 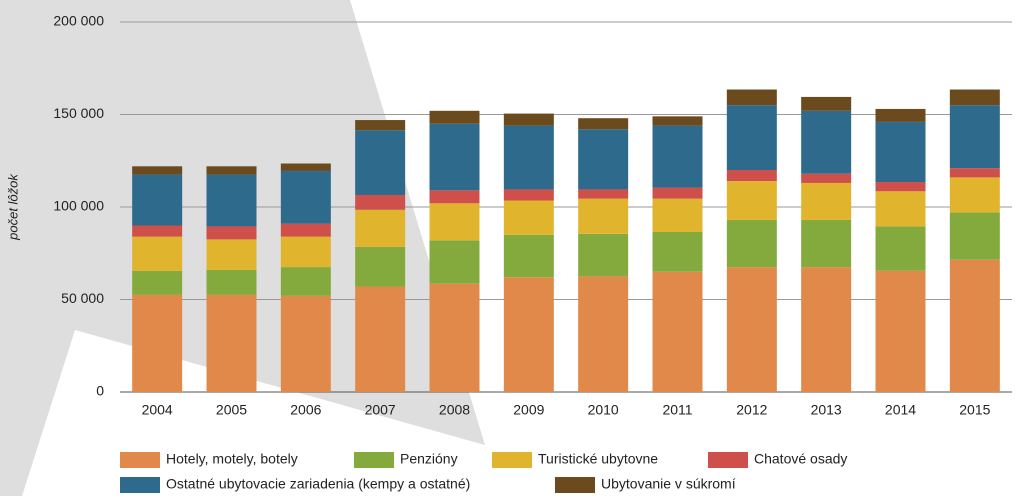 I want to click on y-tick-label: 0, so click(x=100, y=391).